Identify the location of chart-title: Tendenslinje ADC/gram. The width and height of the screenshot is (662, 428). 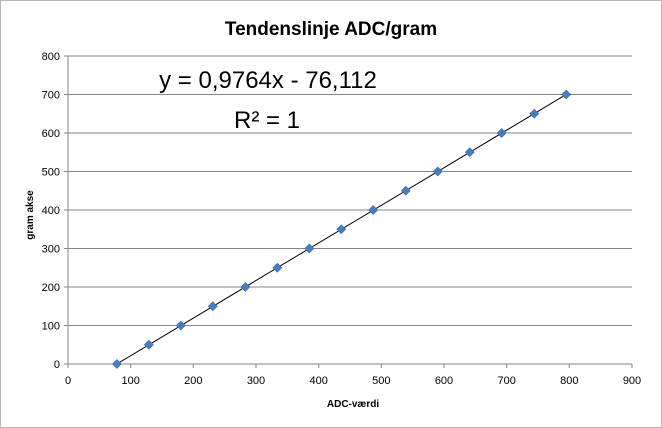
(331, 29).